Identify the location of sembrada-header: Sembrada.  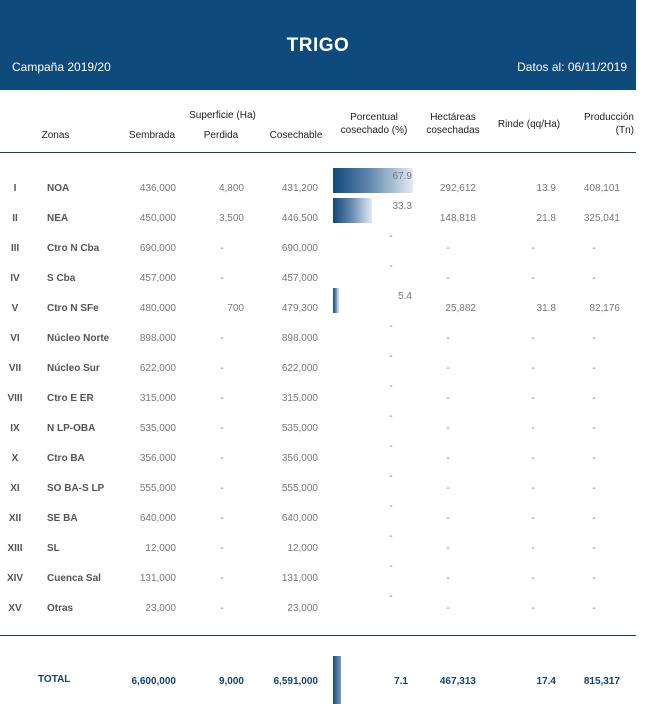
(152, 135).